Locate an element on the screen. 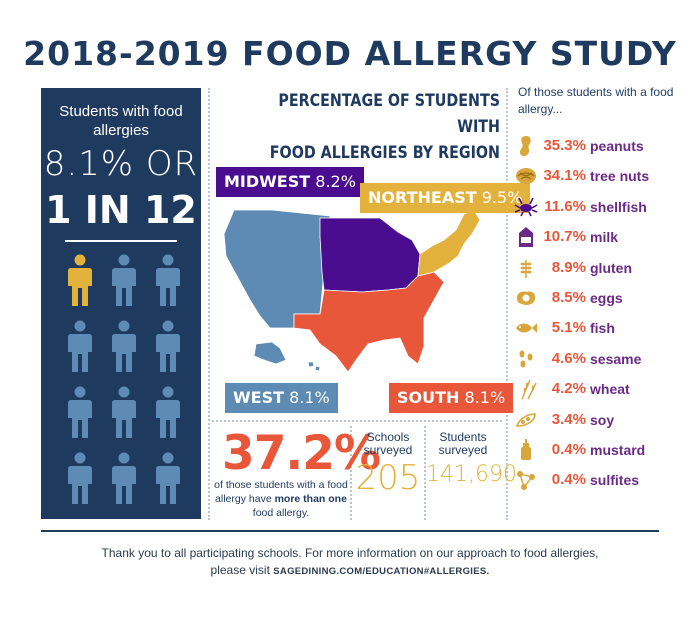  schools-label-line-1: Schools is located at coordinates (388, 437).